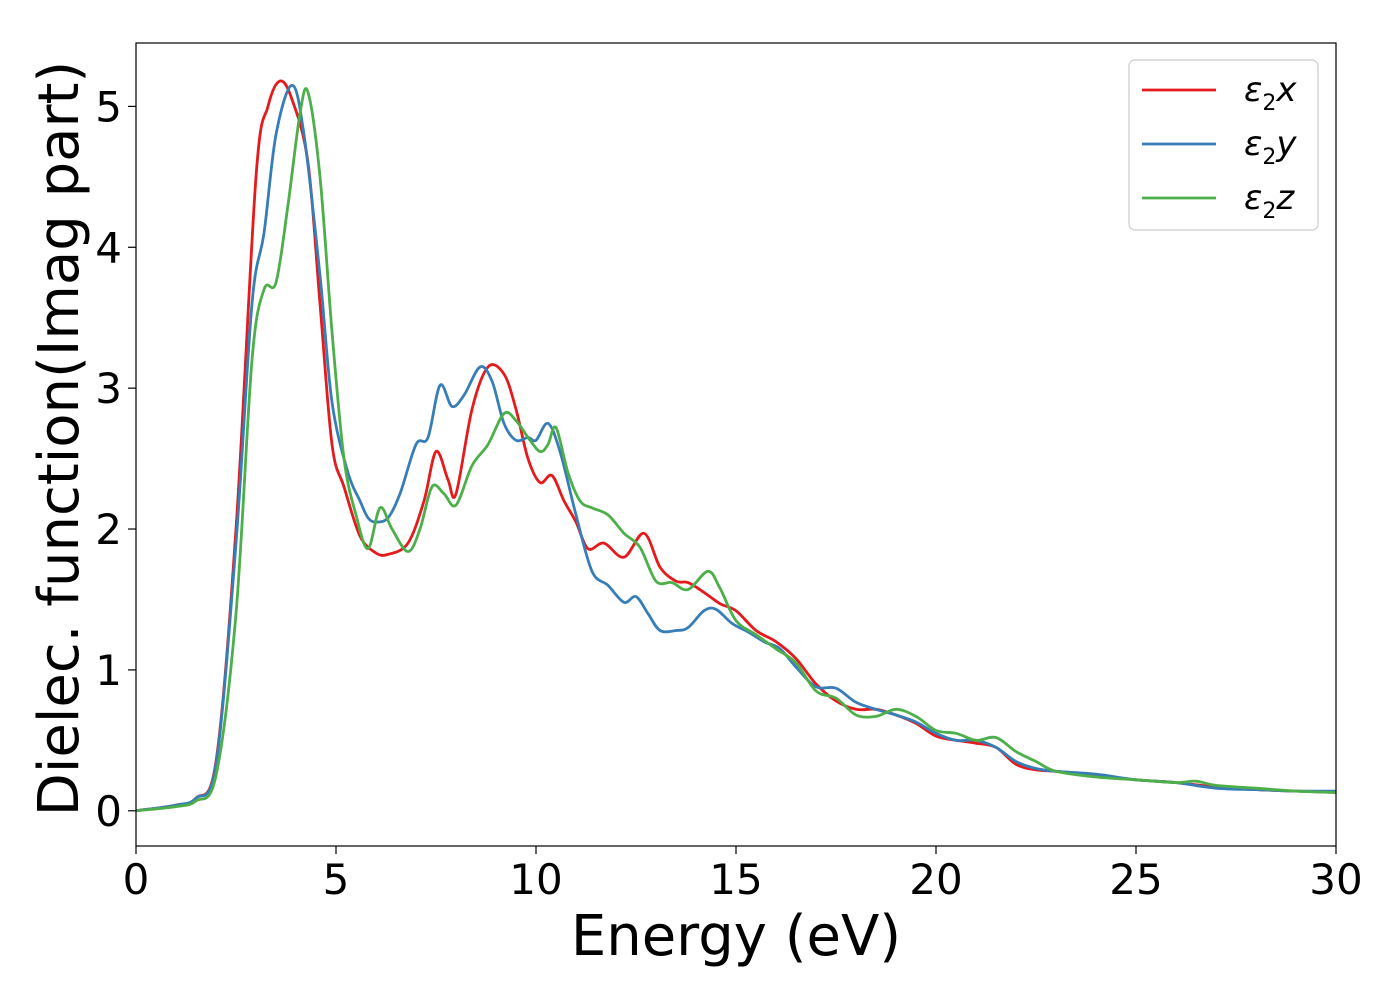 This screenshot has height=1000, width=1400. I want to click on y-axis-label: Dielec. function(Imag part), so click(59, 439).